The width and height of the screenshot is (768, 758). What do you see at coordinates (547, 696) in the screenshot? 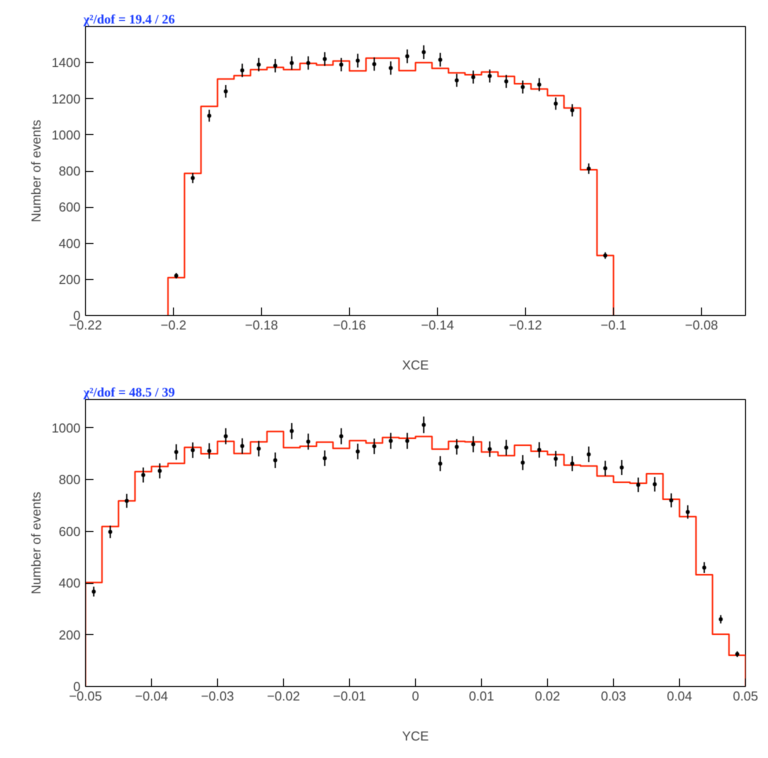
I see `x-tick-label: 0.02` at bounding box center [547, 696].